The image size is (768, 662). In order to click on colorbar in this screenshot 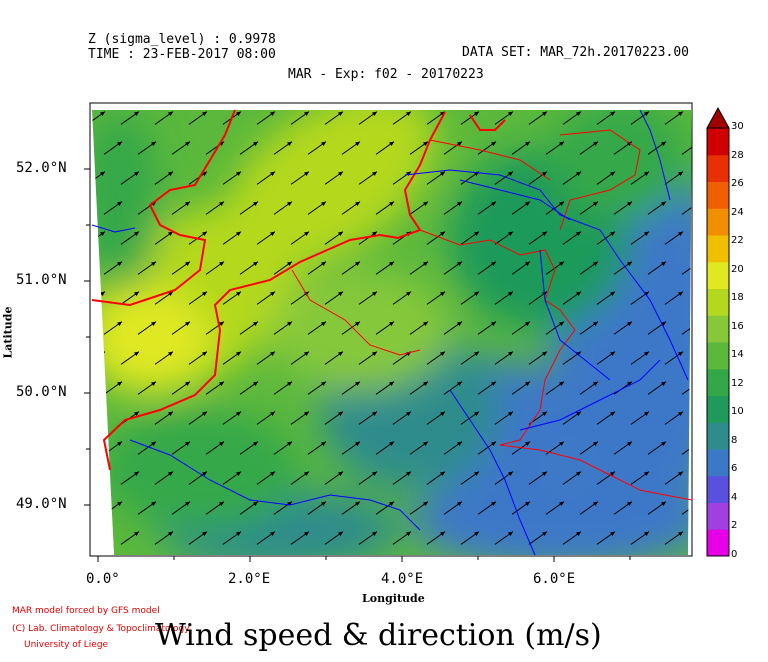, I will do `click(718, 331)`.